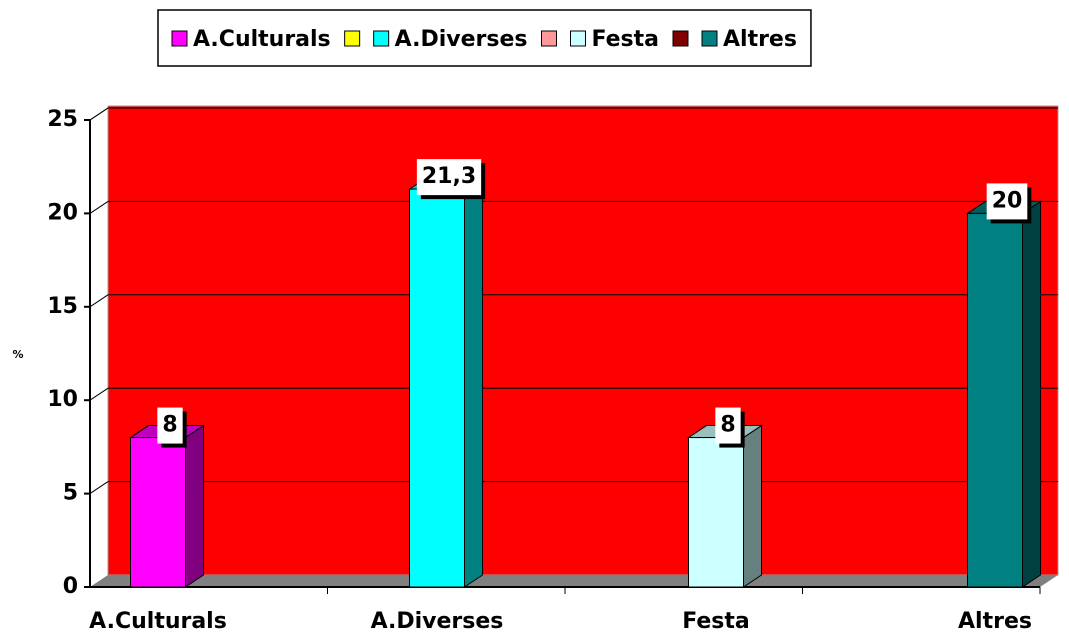 This screenshot has width=1069, height=638. Describe the element at coordinates (62, 212) in the screenshot. I see `y-tick-label: 20` at that location.